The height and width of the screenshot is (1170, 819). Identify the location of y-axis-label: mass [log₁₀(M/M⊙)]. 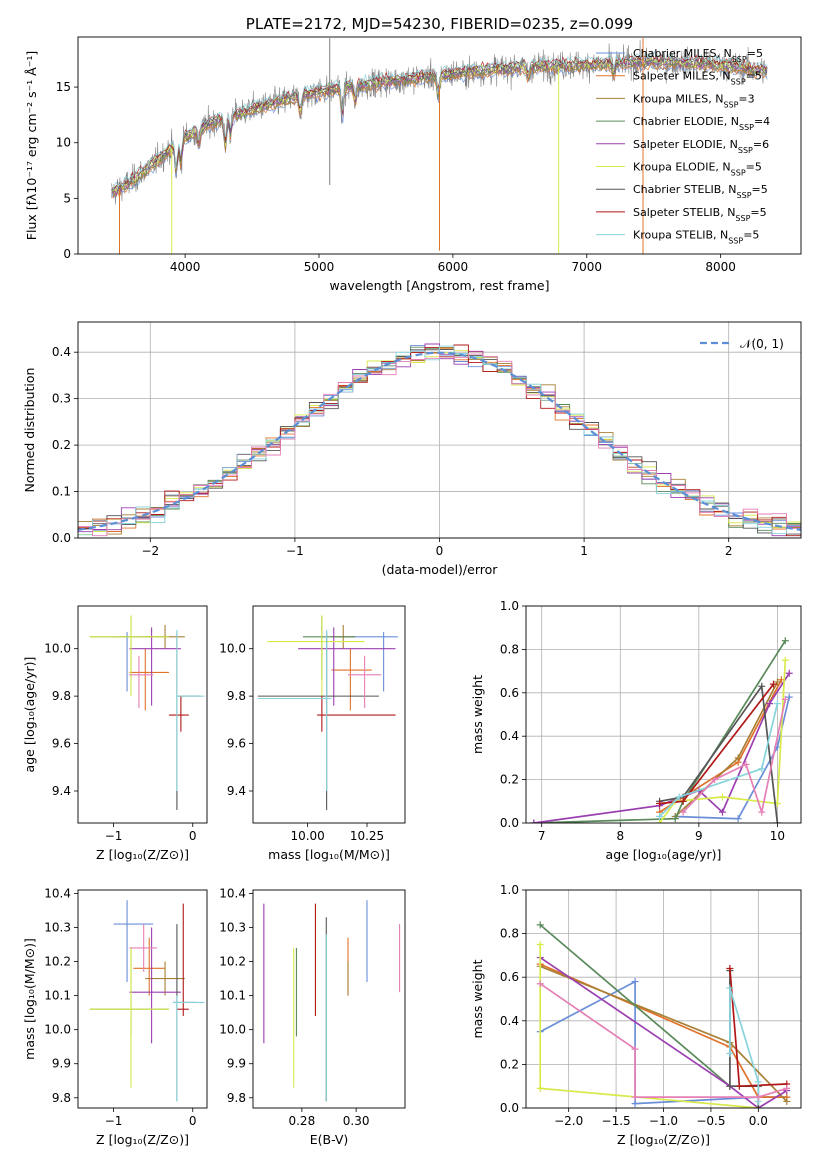
(29, 999).